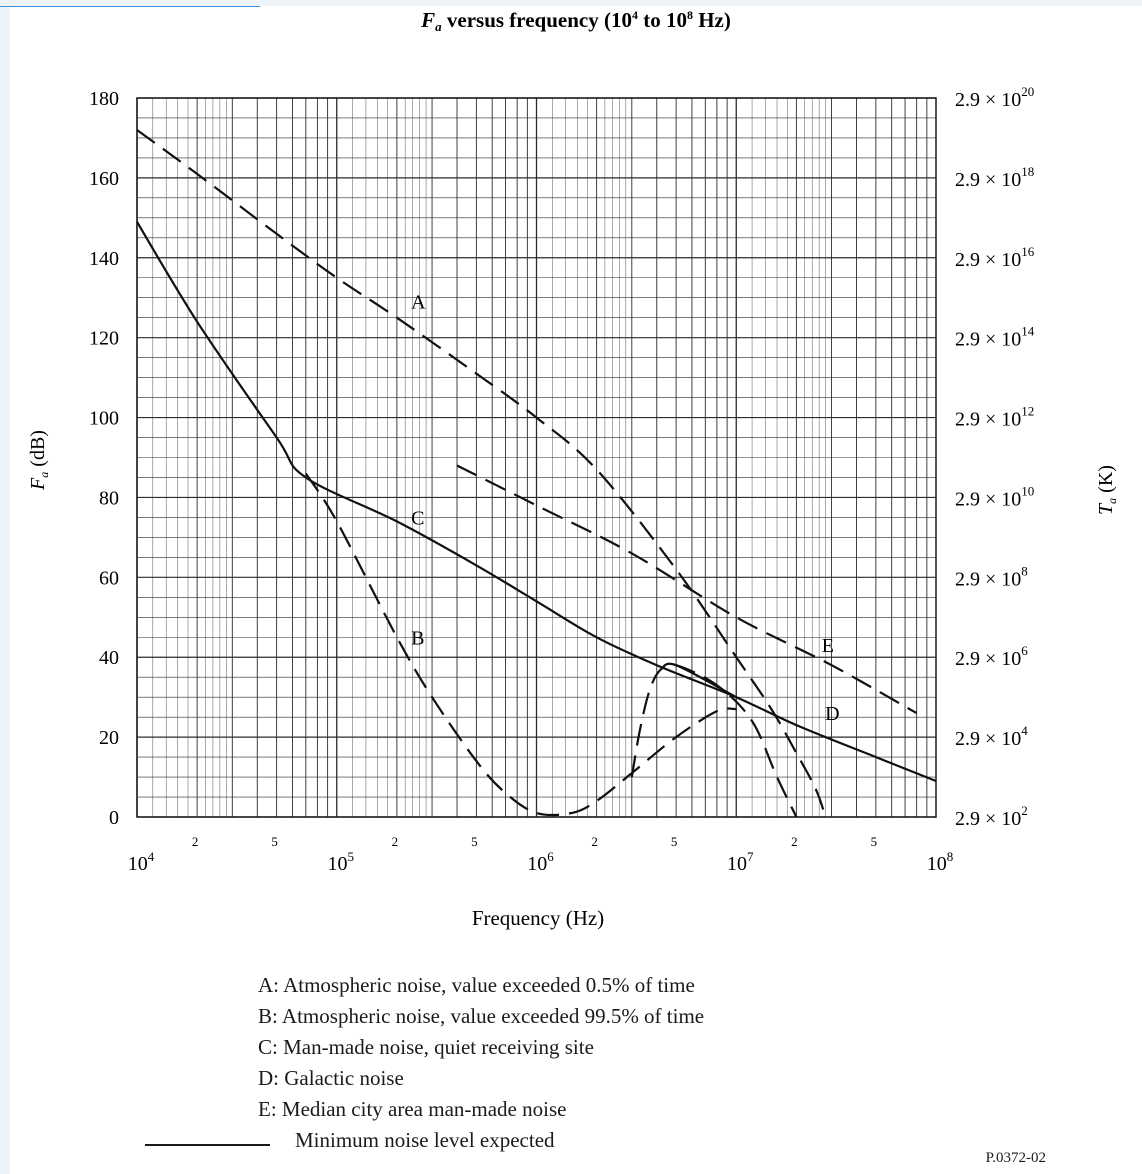 This screenshot has height=1174, width=1142. Describe the element at coordinates (698, 680) in the screenshot. I see `series-line-min-low` at that location.